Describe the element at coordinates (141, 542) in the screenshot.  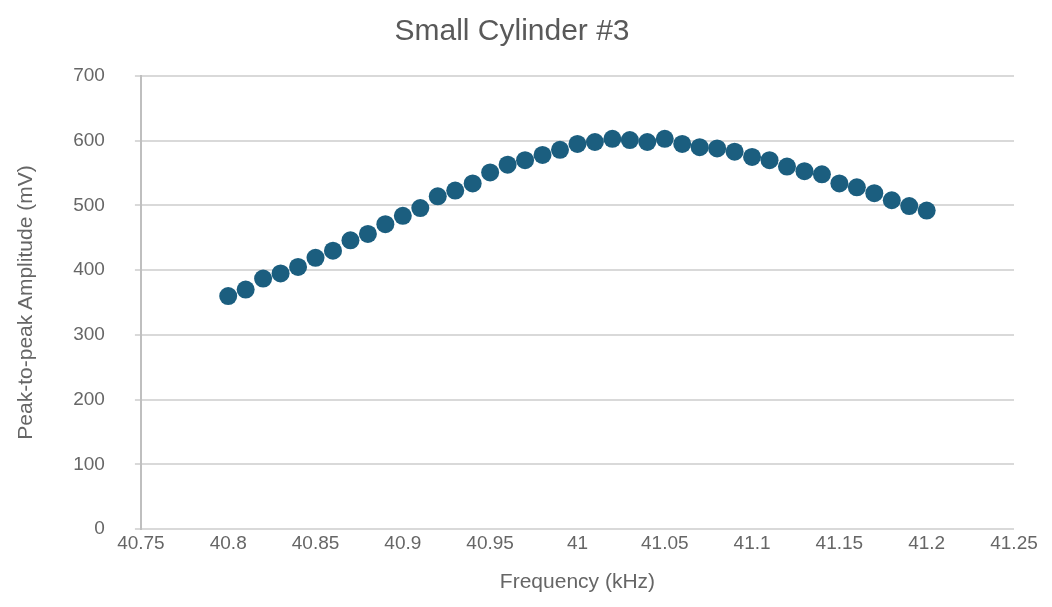
I see `x-tick-label: 40.75` at that location.